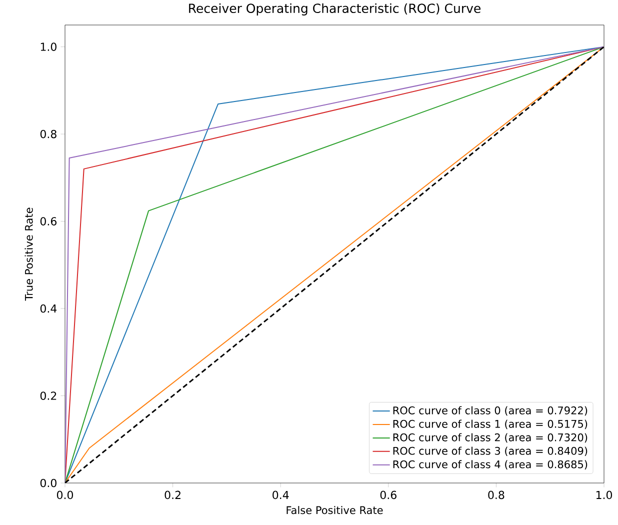 Image resolution: width=618 pixels, height=525 pixels. Describe the element at coordinates (490, 438) in the screenshot. I see `legend-label: ROC curve of class 2 (area = 0.7320)` at that location.